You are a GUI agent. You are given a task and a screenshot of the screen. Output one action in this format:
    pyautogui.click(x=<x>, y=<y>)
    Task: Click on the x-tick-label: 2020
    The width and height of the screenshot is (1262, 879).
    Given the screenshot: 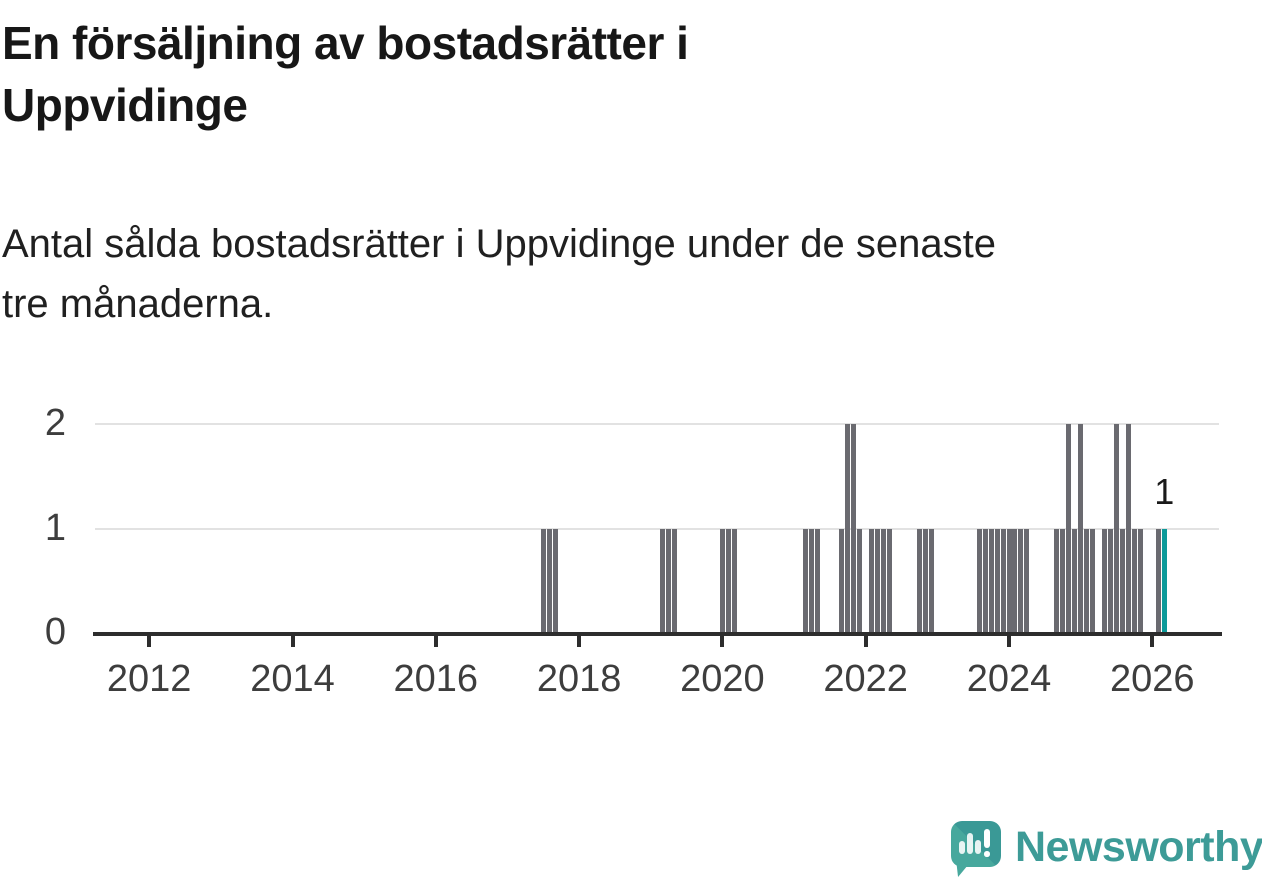 What is the action you would take?
    pyautogui.click(x=722, y=679)
    